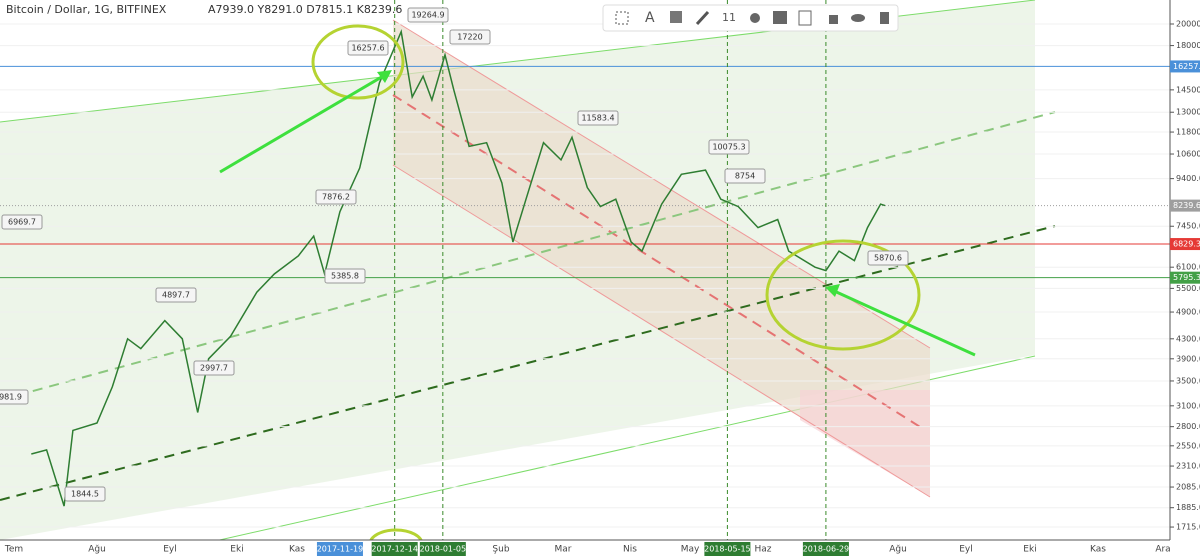 The height and width of the screenshot is (558, 1200). I want to click on x-tick-label: Tem, so click(13, 550).